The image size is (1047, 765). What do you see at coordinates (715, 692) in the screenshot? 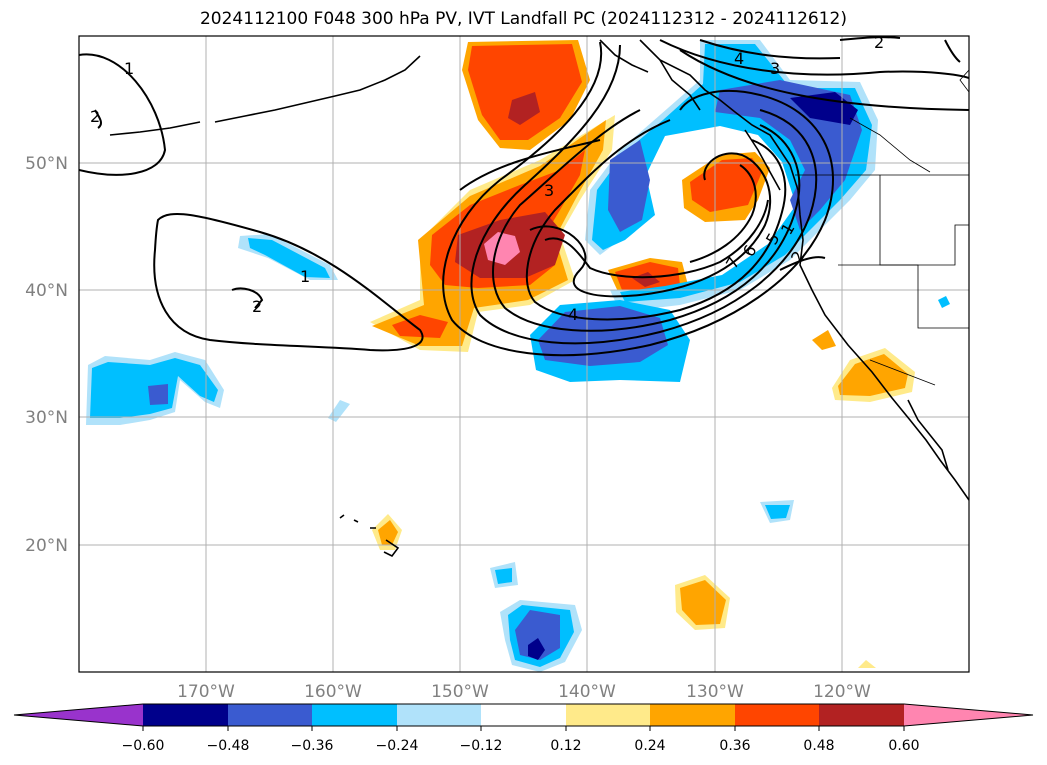
I see `lon-tick-label: 130°W` at bounding box center [715, 692].